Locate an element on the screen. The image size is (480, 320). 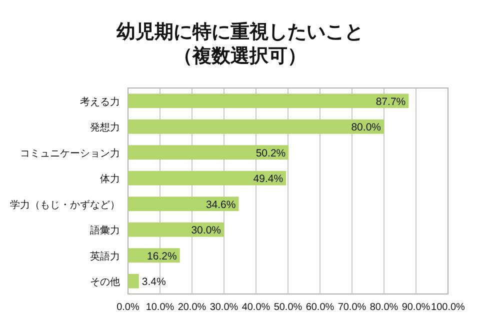
x-tick-label: 90.0% is located at coordinates (416, 307).